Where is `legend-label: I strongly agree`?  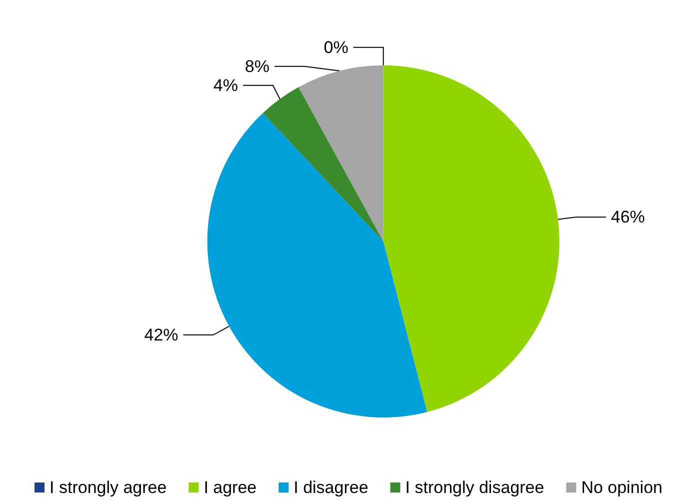 legend-label: I strongly agree is located at coordinates (108, 487).